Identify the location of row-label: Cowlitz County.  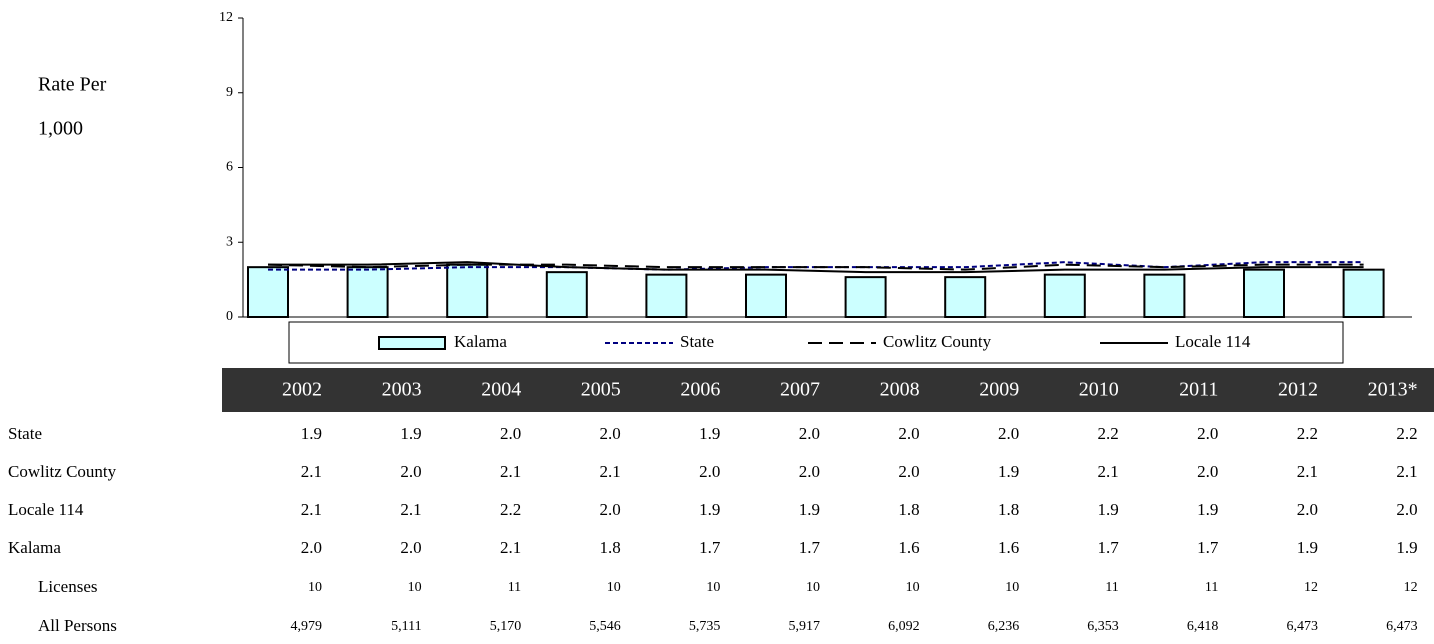
(62, 471).